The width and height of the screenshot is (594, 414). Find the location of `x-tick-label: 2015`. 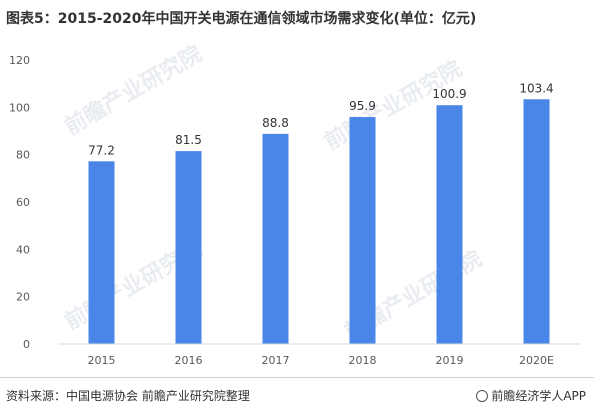

x-tick-label: 2015 is located at coordinates (102, 360).